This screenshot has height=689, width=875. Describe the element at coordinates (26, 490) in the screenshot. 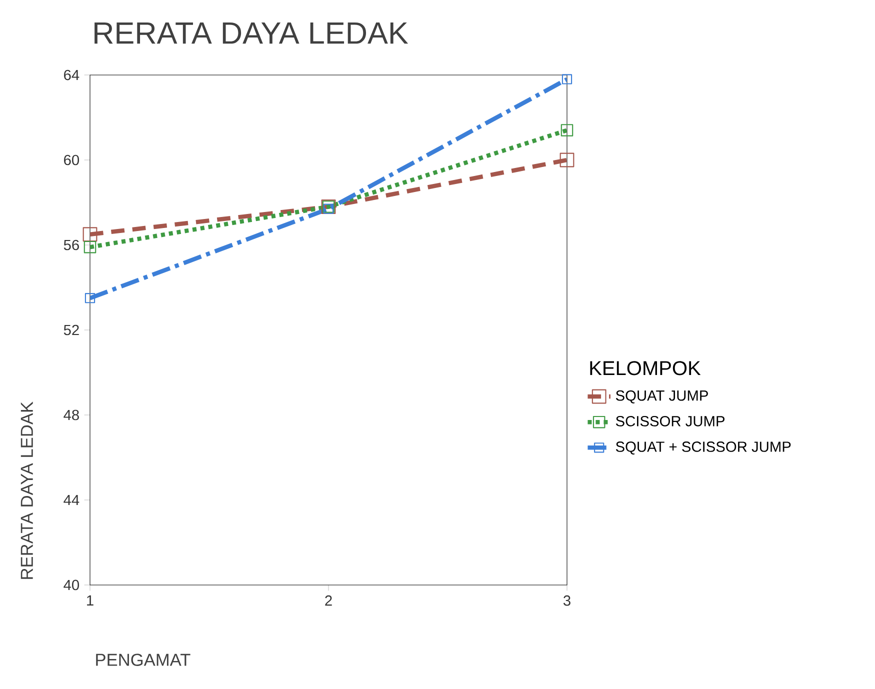

I see `y-axis-title: RERATA DAYA LEDAK` at that location.